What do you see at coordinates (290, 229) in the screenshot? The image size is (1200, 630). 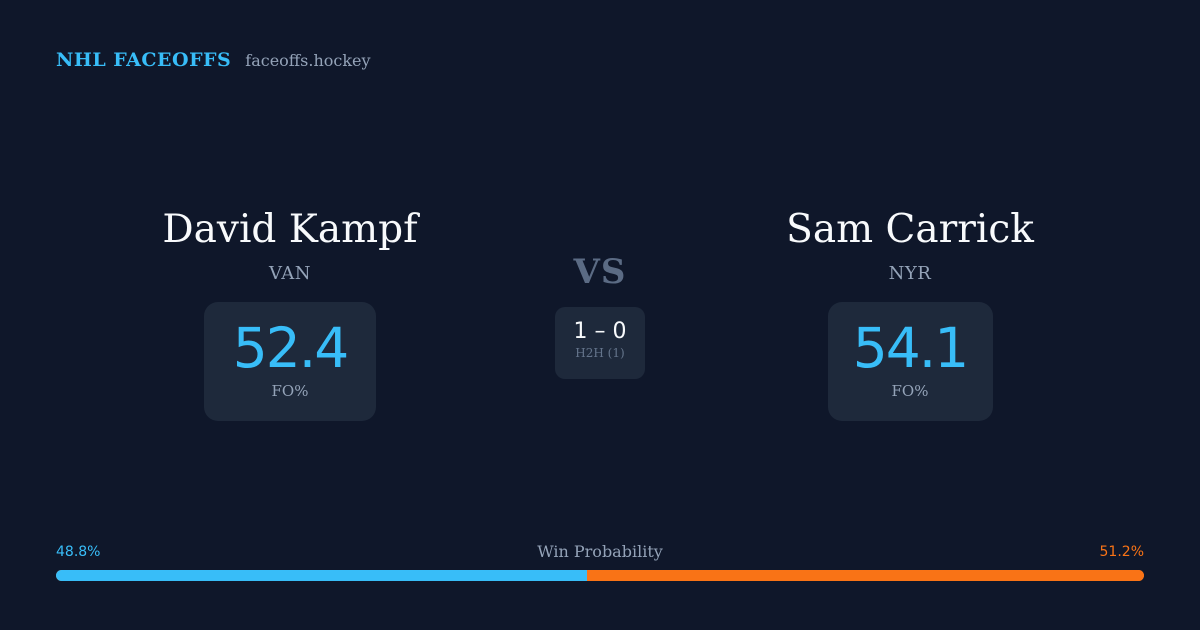 I see `player-left-name: David Kampf` at bounding box center [290, 229].